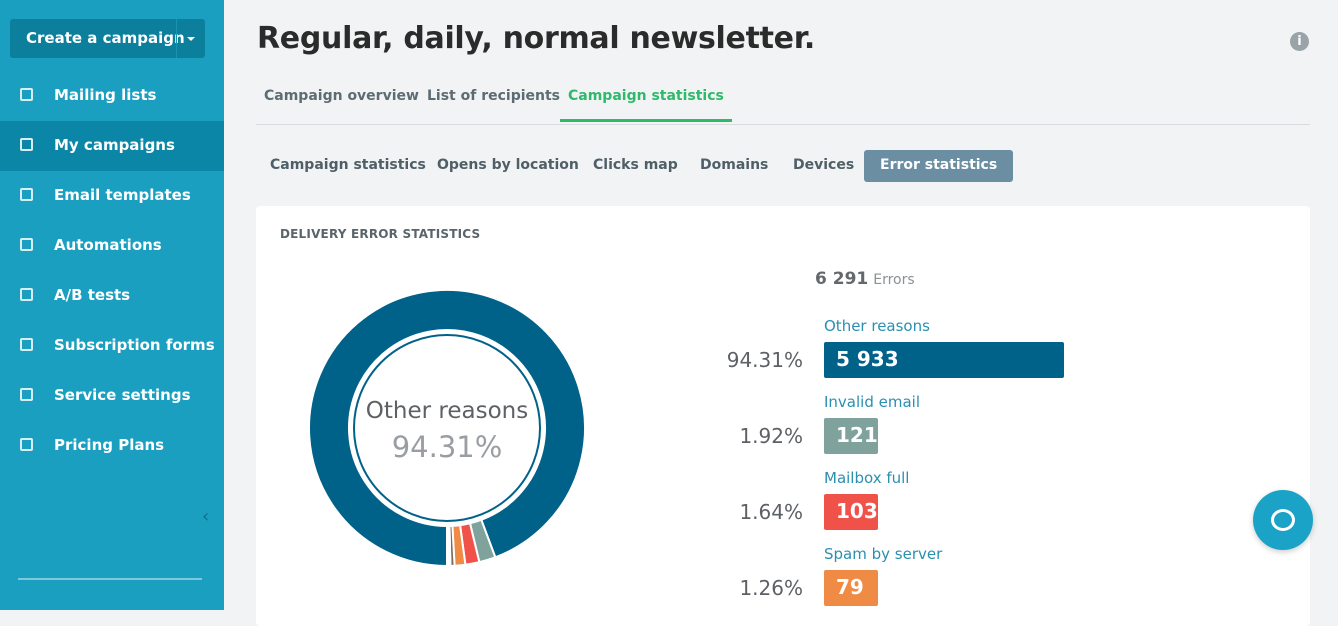 The image size is (1338, 626). I want to click on legend-label: Invalid email, so click(872, 402).